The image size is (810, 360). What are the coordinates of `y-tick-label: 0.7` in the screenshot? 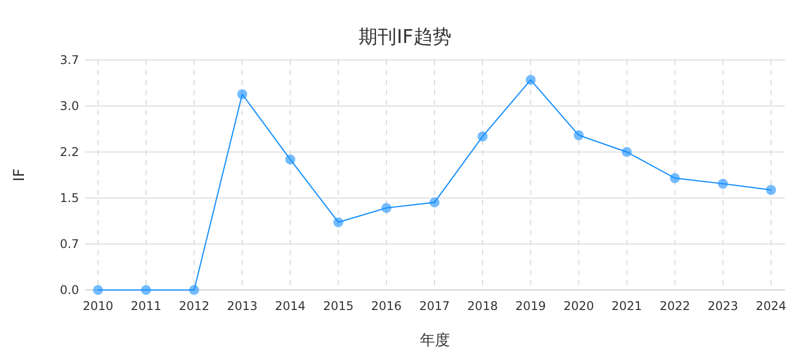 It's located at (69, 244).